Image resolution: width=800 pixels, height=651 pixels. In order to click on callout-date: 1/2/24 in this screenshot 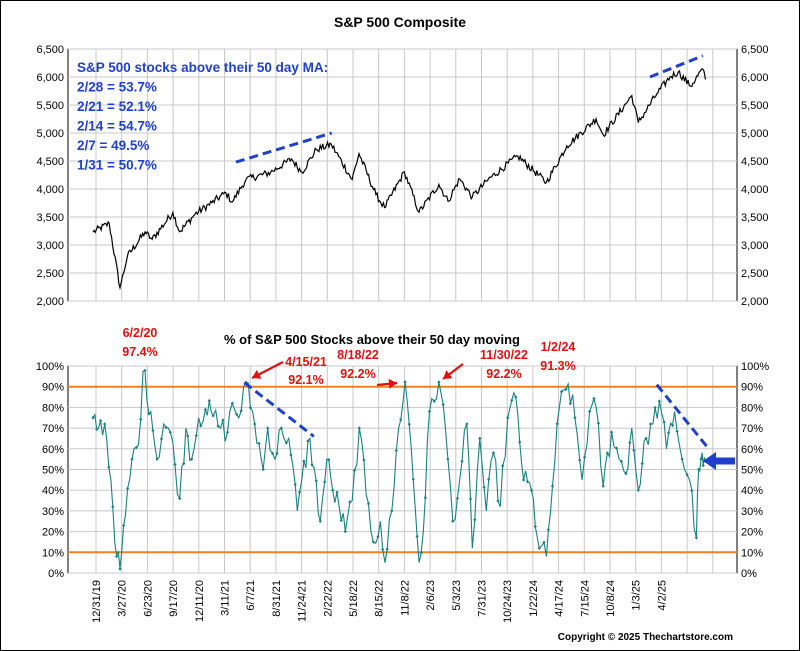, I will do `click(558, 347)`.